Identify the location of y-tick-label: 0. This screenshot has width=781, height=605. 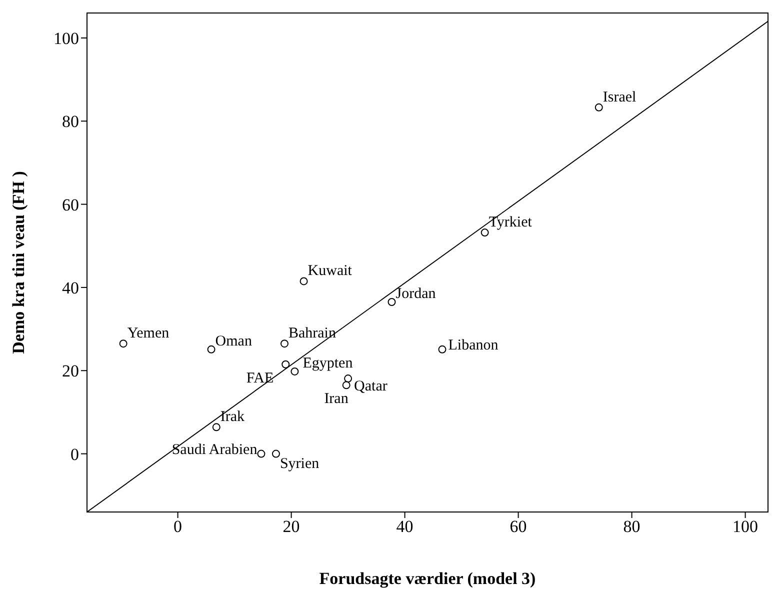
(74, 454).